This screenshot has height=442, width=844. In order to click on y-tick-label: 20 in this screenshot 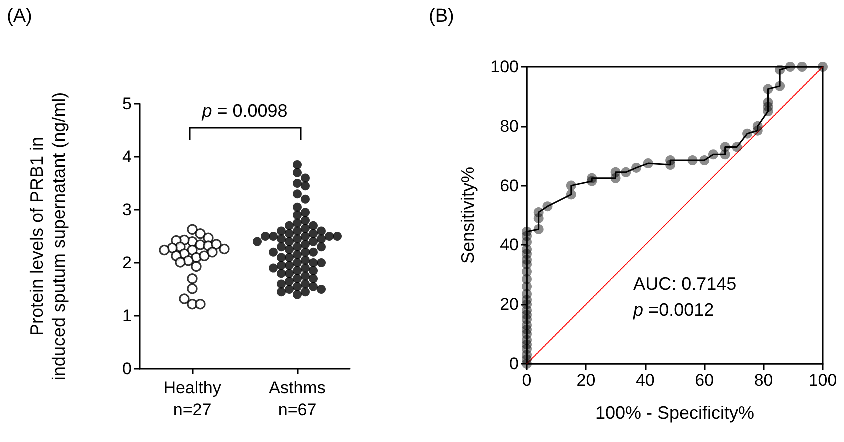, I will do `click(509, 304)`.